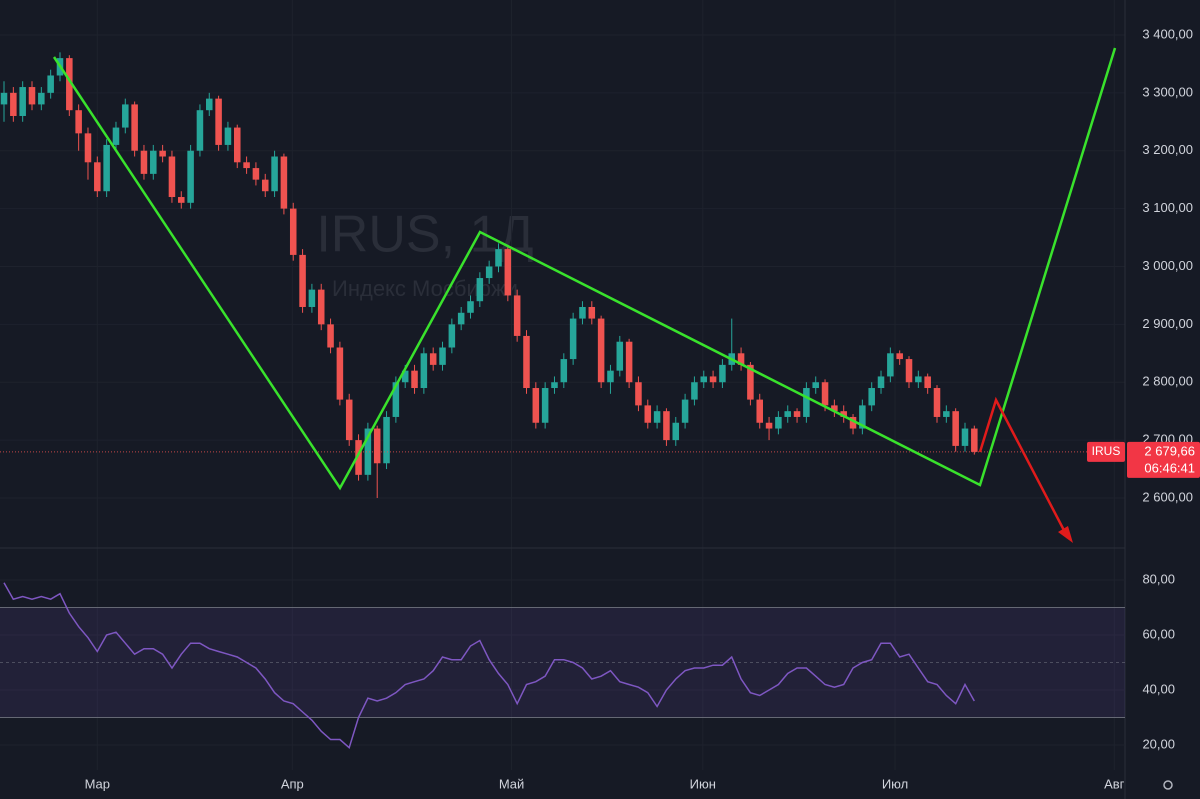 The width and height of the screenshot is (1200, 799). I want to click on y-tick-label: 3 000,00, so click(1167, 265).